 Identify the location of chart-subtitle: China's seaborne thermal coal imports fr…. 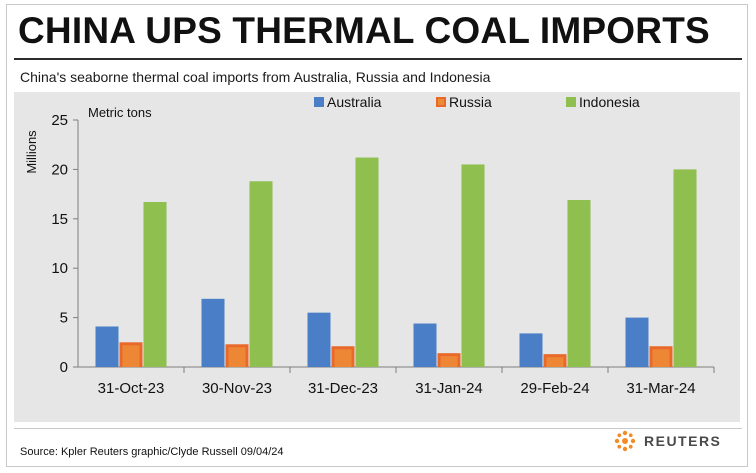
(255, 77).